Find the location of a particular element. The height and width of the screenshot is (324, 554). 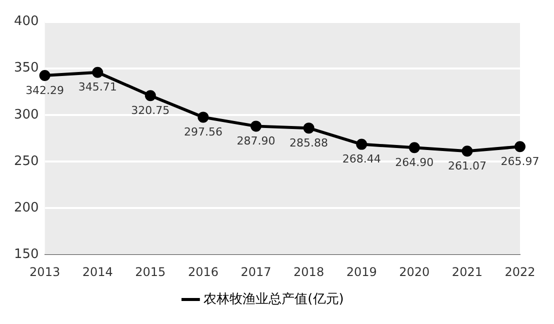

y-tick-label: 350 is located at coordinates (26, 68).